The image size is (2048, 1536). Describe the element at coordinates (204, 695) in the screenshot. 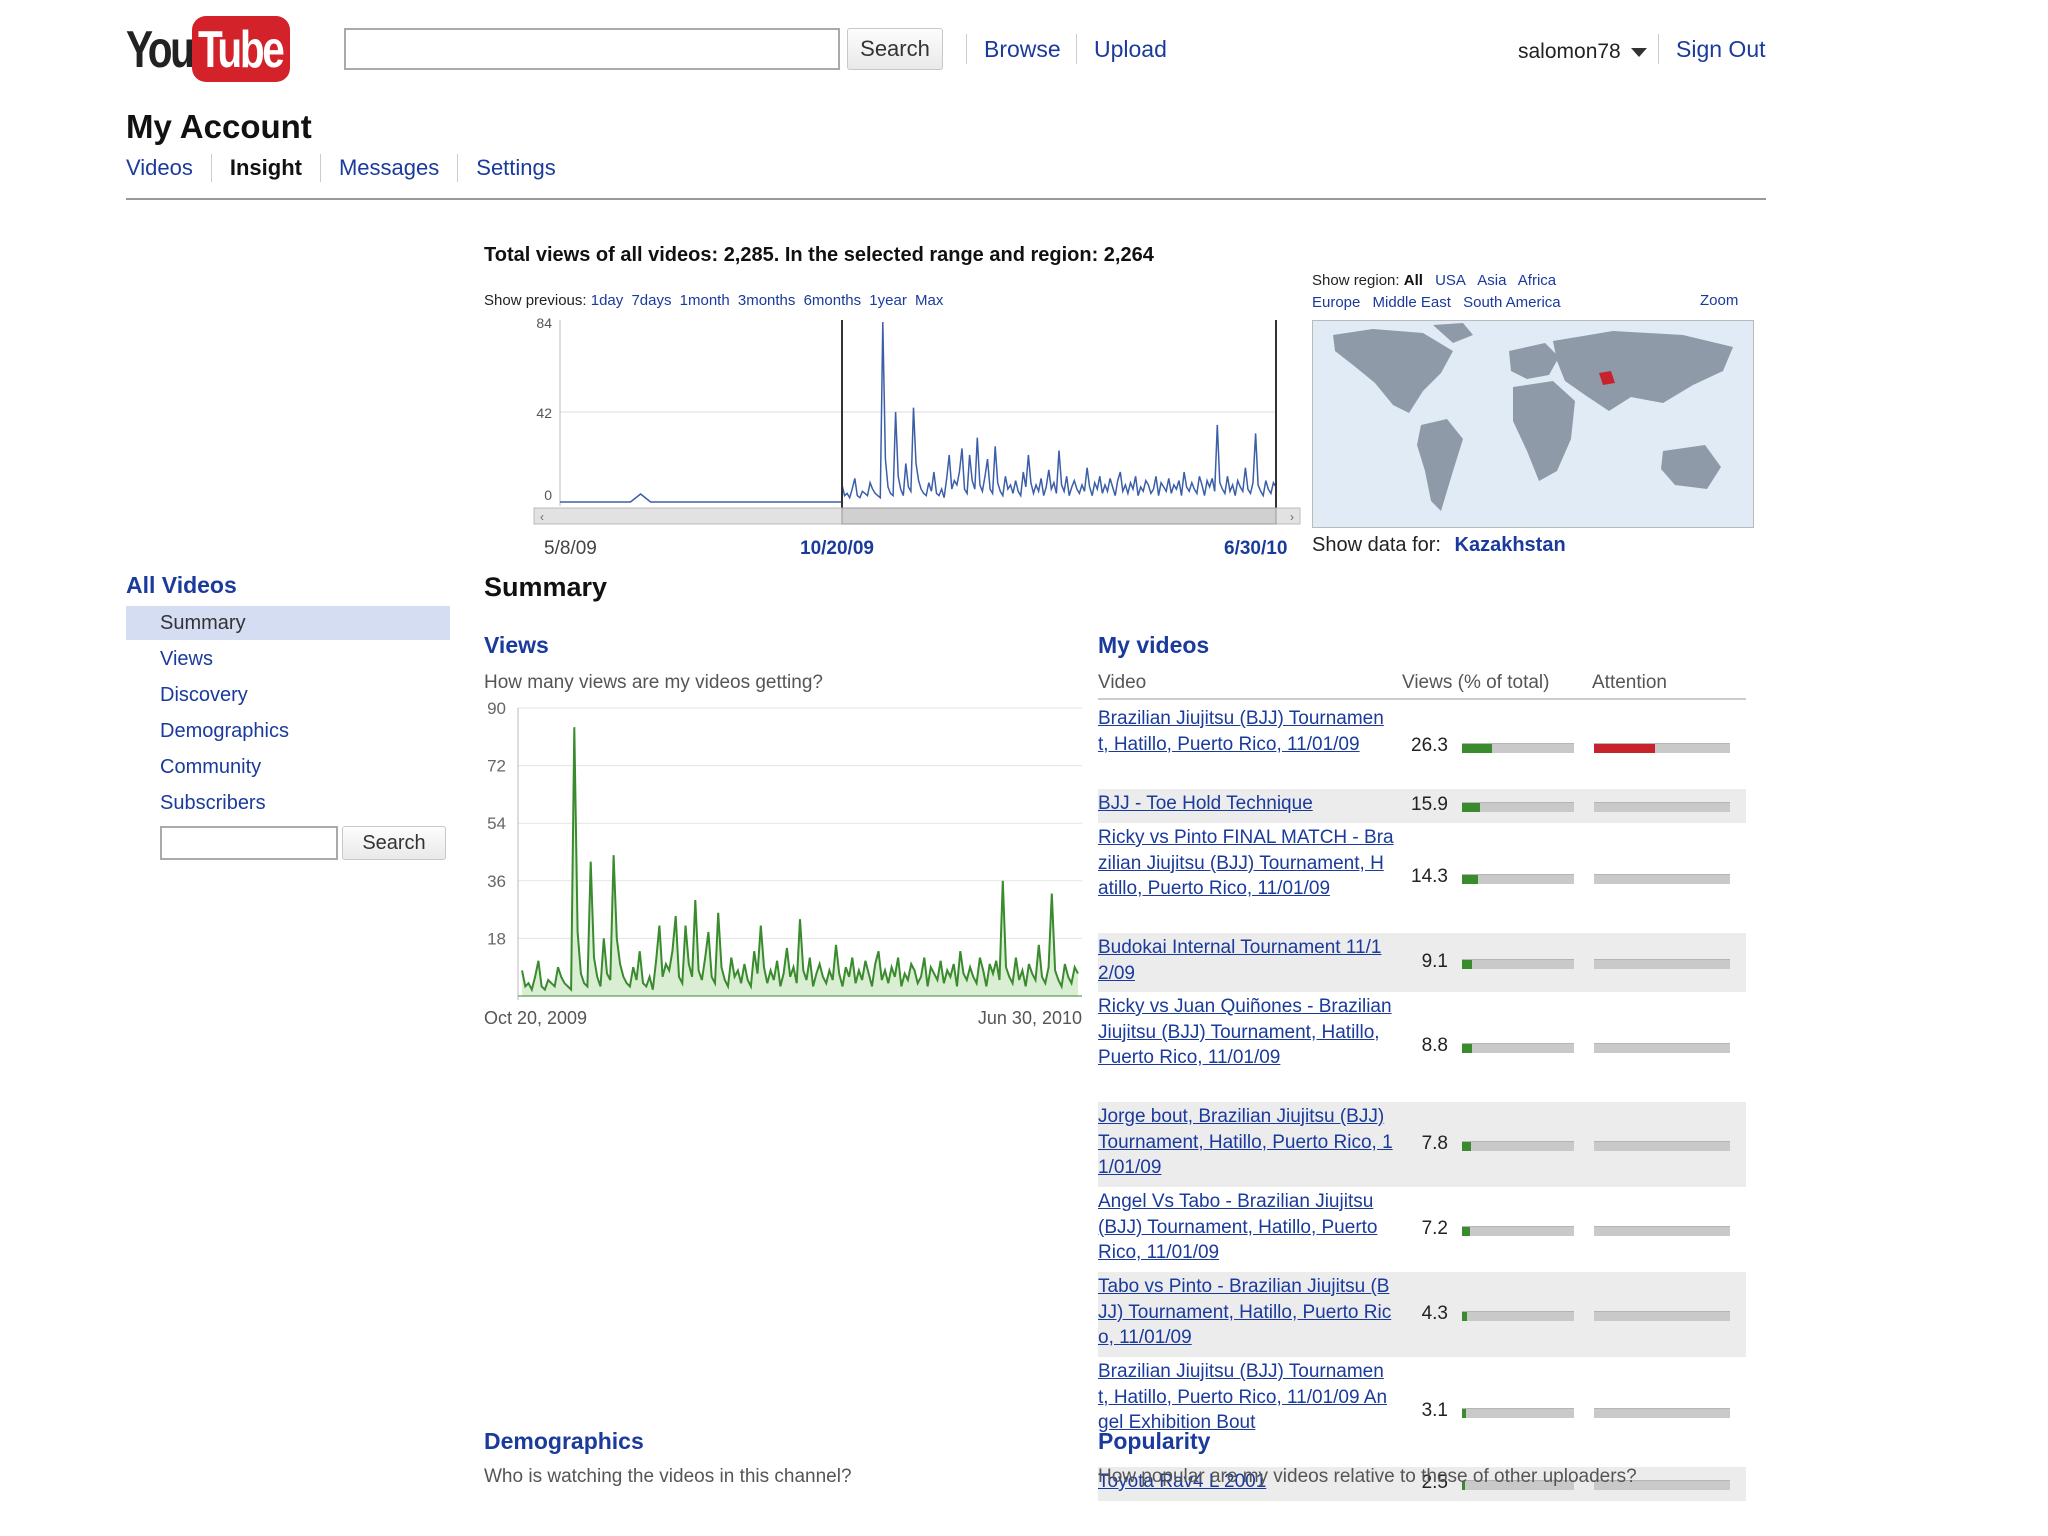

I see `sidebar-item-discovery: Discovery` at that location.